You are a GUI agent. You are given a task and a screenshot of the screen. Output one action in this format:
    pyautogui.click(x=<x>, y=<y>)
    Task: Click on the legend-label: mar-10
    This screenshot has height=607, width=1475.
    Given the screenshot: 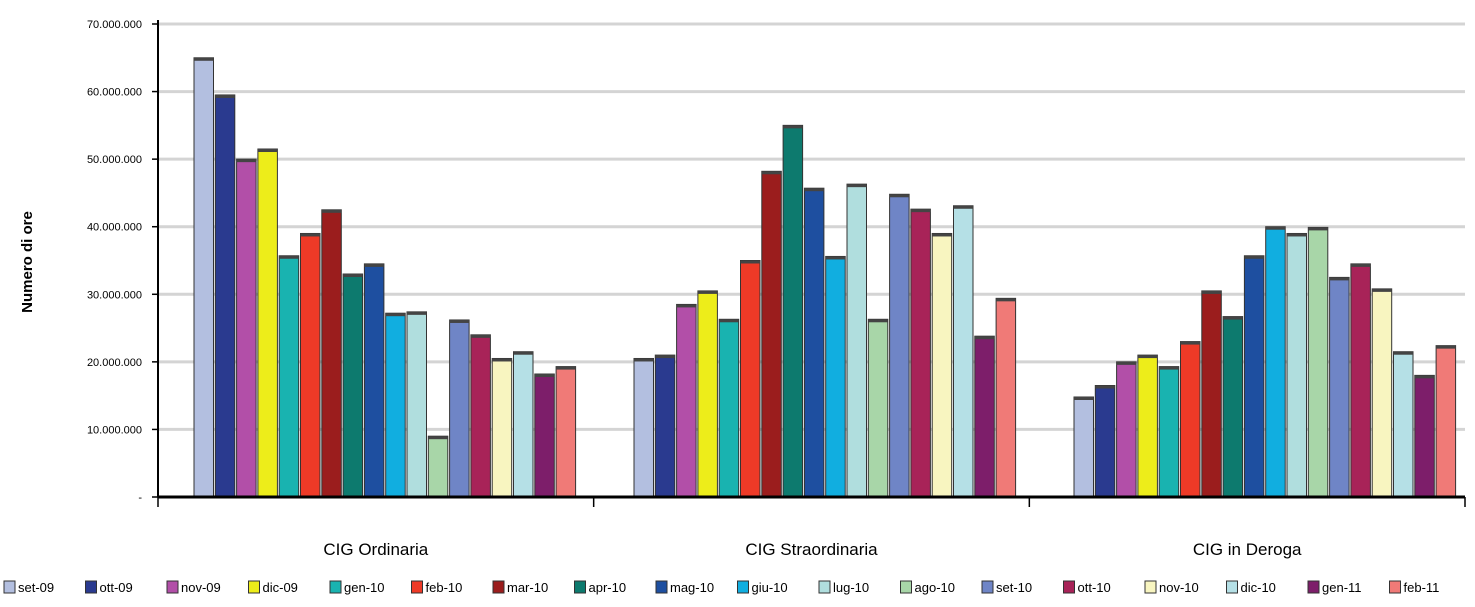 What is the action you would take?
    pyautogui.click(x=527, y=587)
    